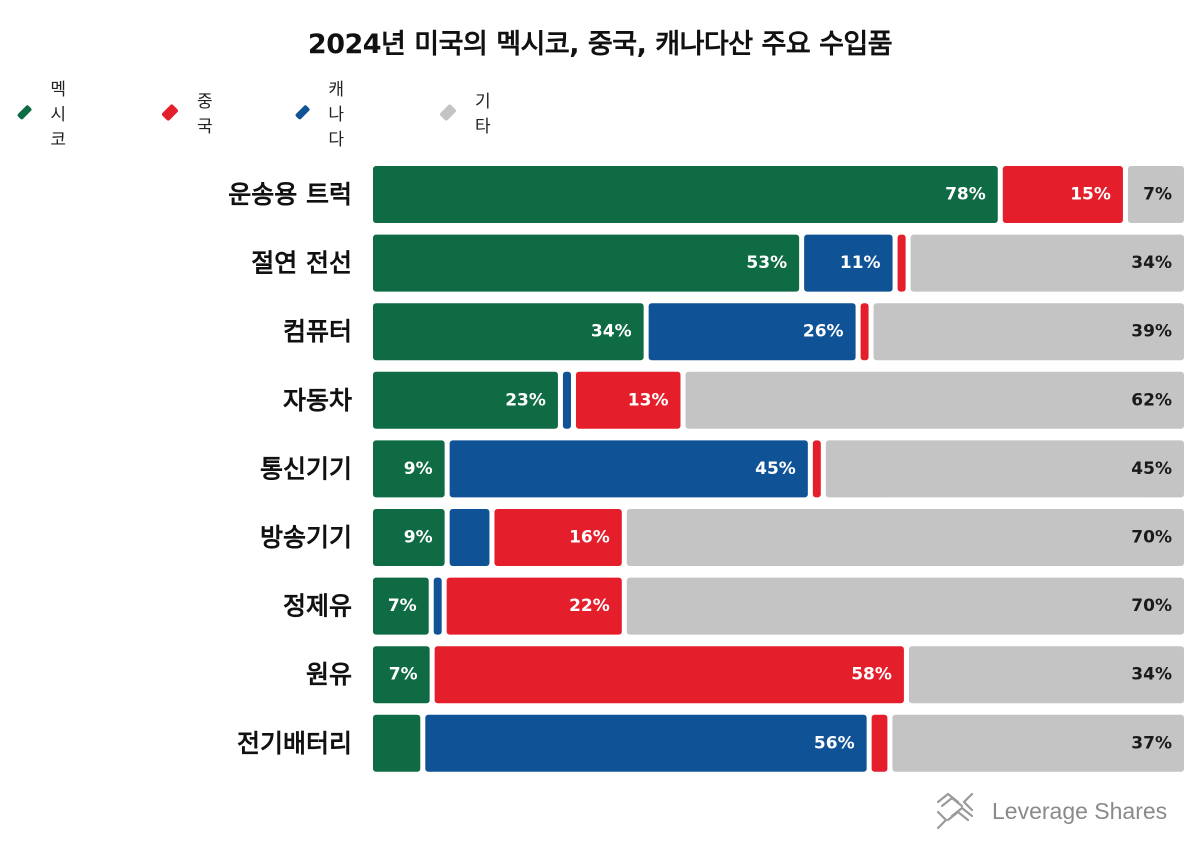 Image resolution: width=1200 pixels, height=859 pixels. I want to click on bar-row: 자동차 23% 13% 62%, so click(733, 400).